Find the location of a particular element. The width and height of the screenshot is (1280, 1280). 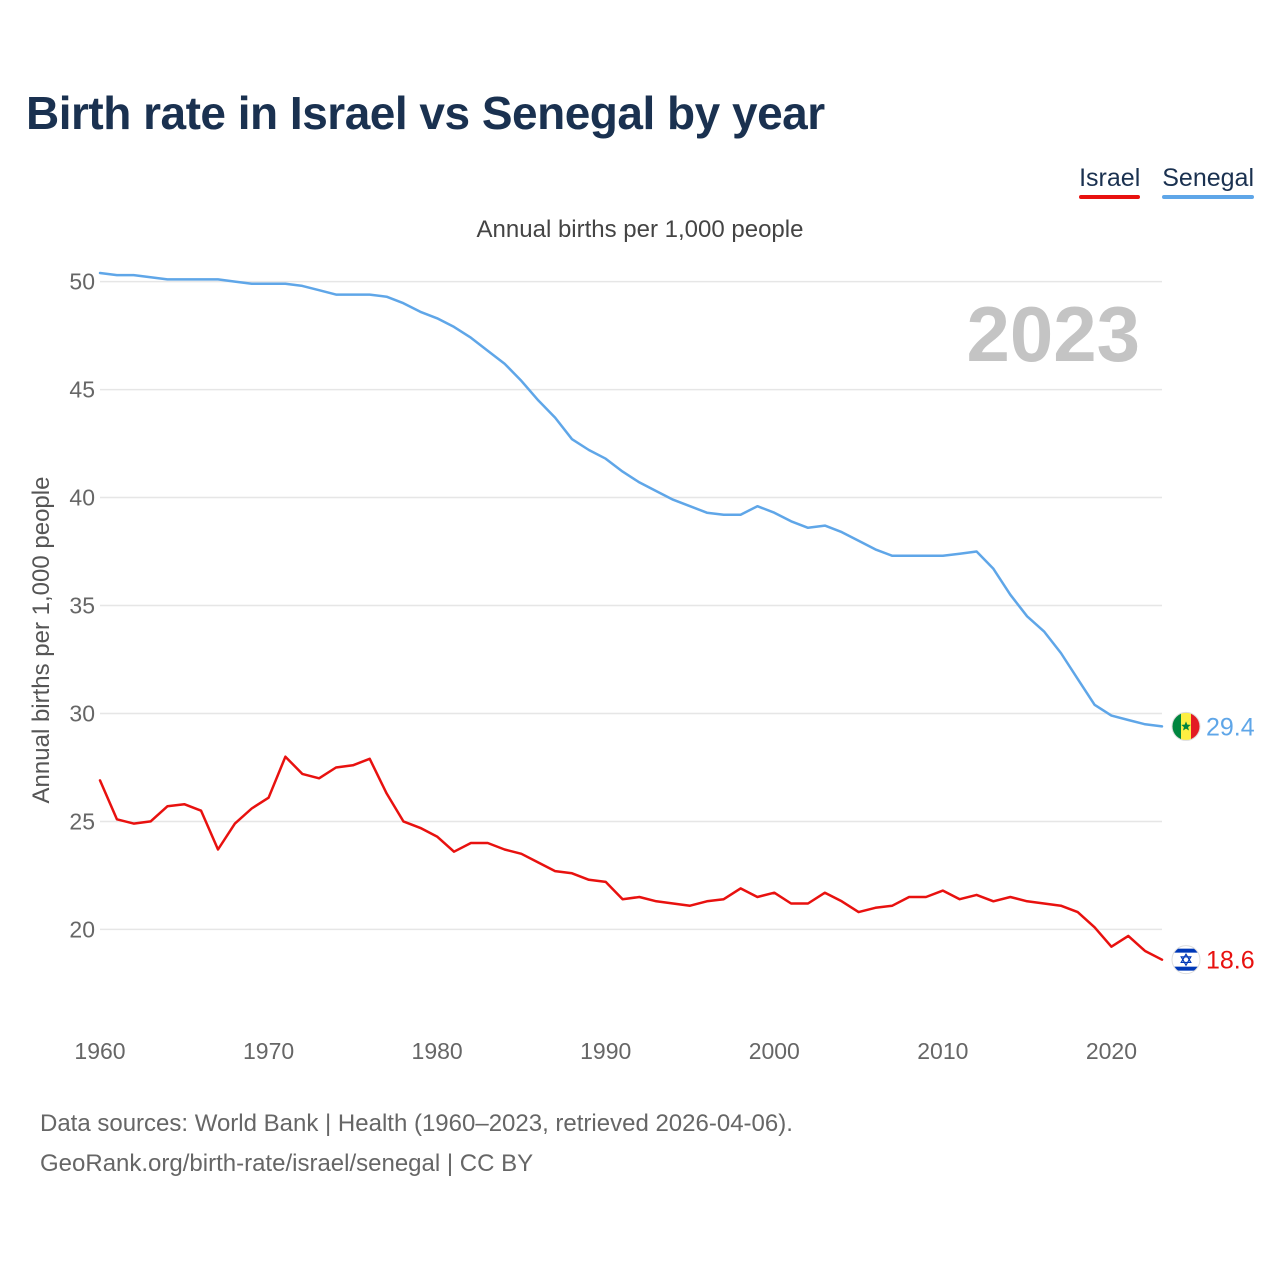

year-watermark: 2023 is located at coordinates (1053, 334).